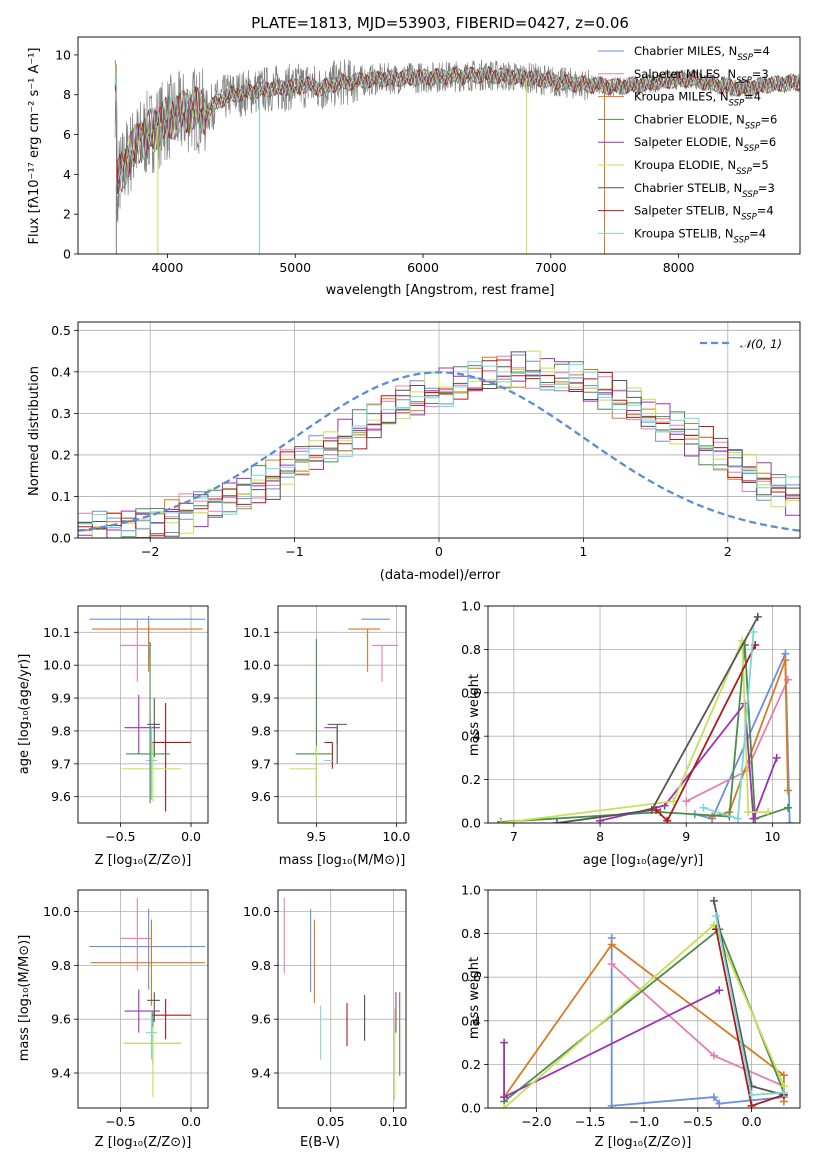  What do you see at coordinates (471, 1020) in the screenshot?
I see `y-tick-label: 0.4` at bounding box center [471, 1020].